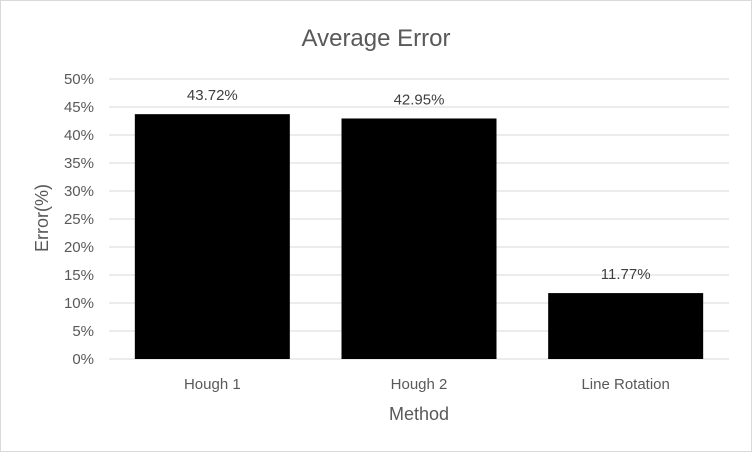 This screenshot has height=452, width=752. Describe the element at coordinates (626, 274) in the screenshot. I see `data-label: 11.77%` at that location.